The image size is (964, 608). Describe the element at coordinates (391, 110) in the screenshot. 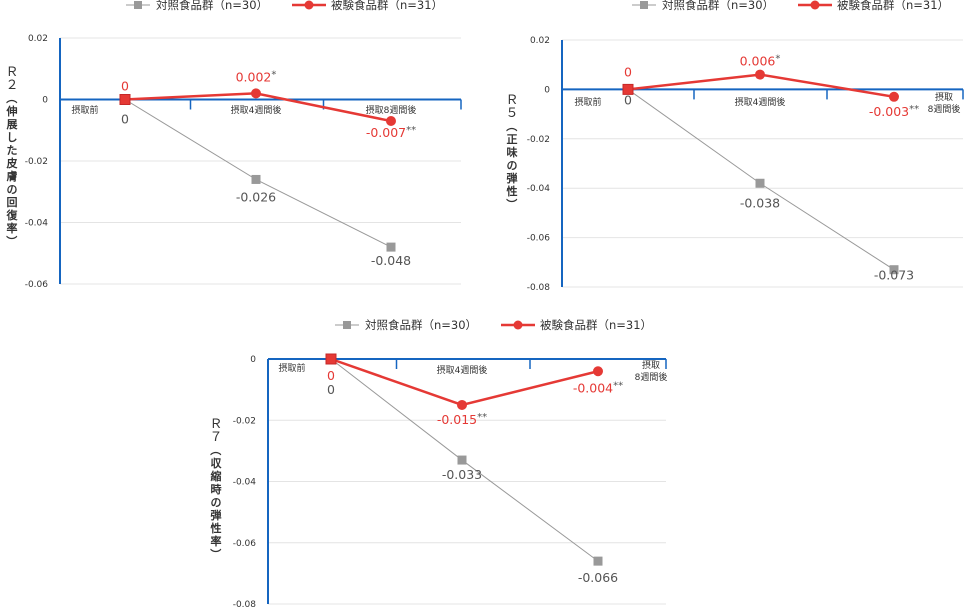

I see `x-category-label: 摂取8週間後` at that location.